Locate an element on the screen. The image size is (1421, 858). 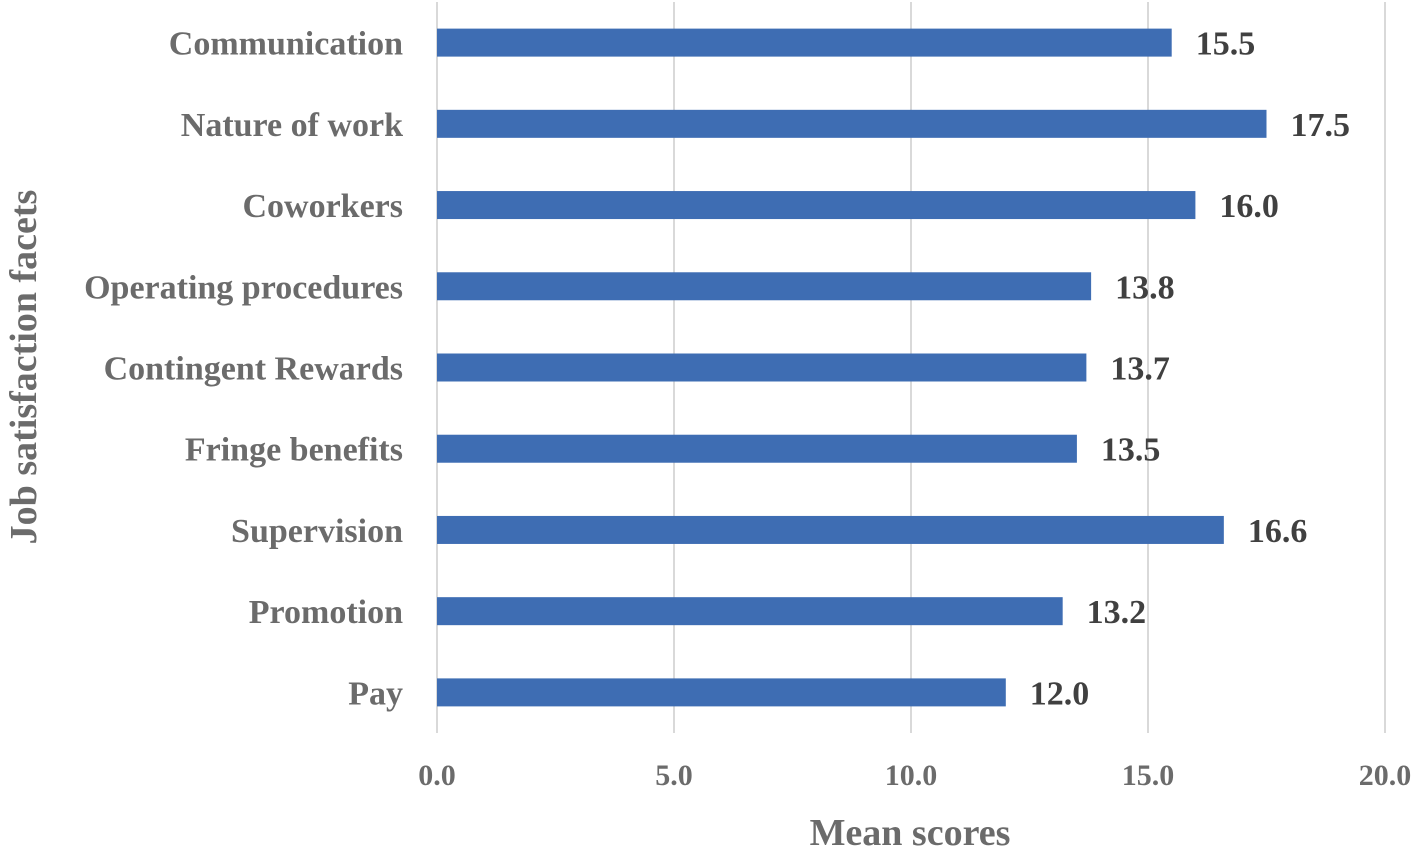
value-label: 16.0 is located at coordinates (1249, 206).